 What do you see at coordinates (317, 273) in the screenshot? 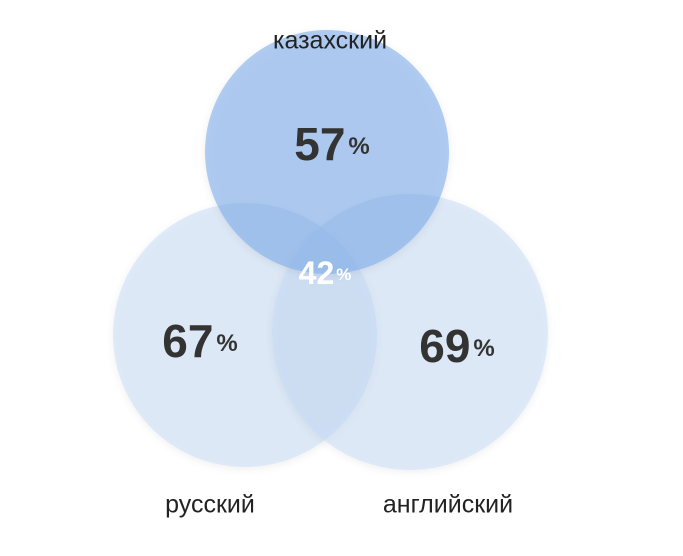
I see `value-number: 42` at bounding box center [317, 273].